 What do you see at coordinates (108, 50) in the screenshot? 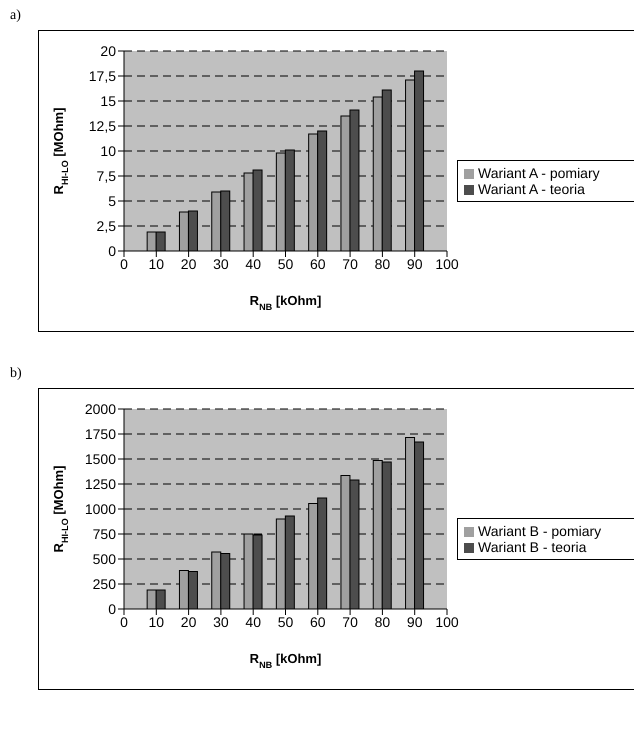
I see `y-tick-label: 20` at bounding box center [108, 50].